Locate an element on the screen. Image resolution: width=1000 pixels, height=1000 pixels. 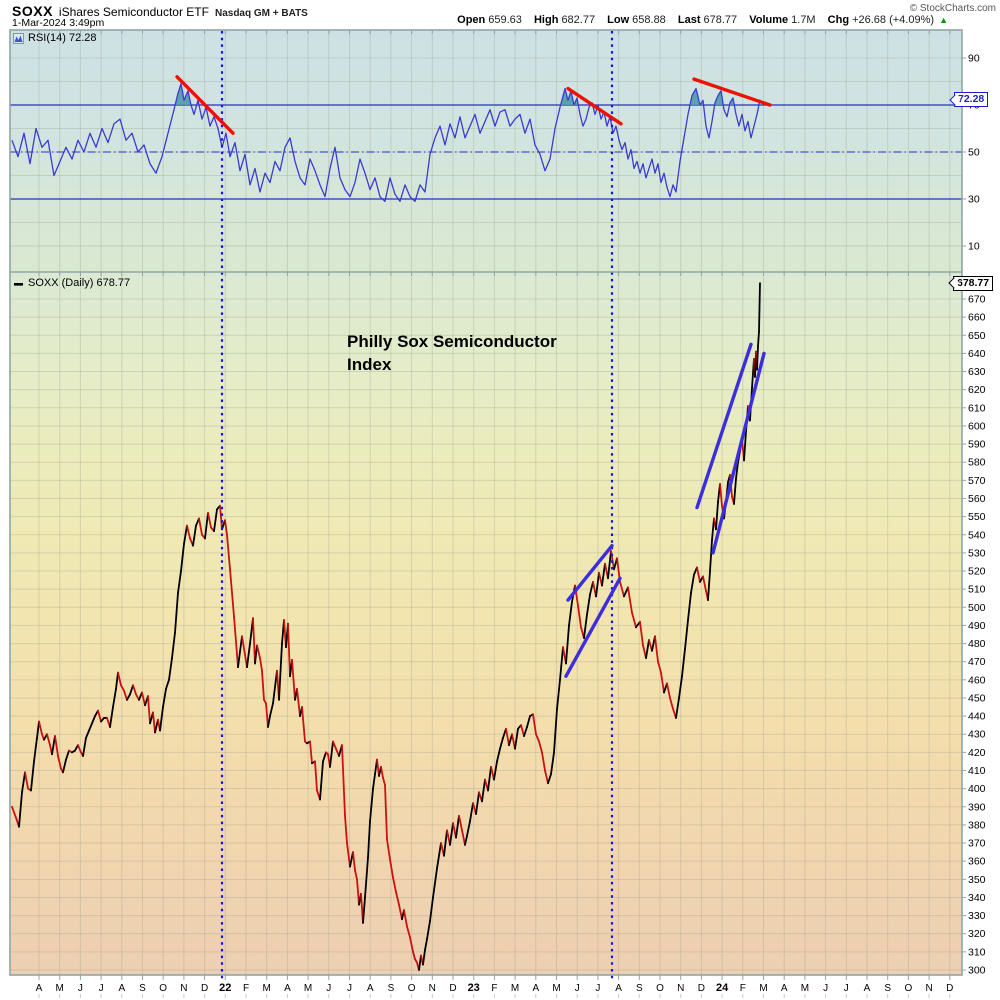
open-value: 659.63 is located at coordinates (505, 20).